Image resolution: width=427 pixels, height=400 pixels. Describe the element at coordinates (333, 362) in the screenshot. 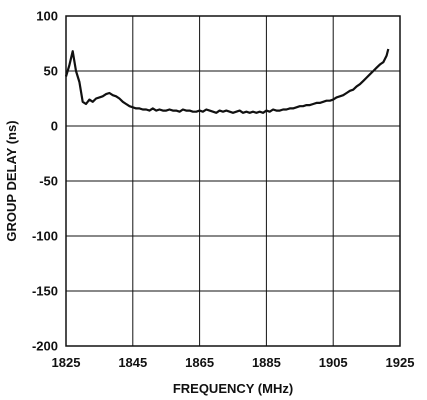

I see `x-tick-label: 1905` at that location.